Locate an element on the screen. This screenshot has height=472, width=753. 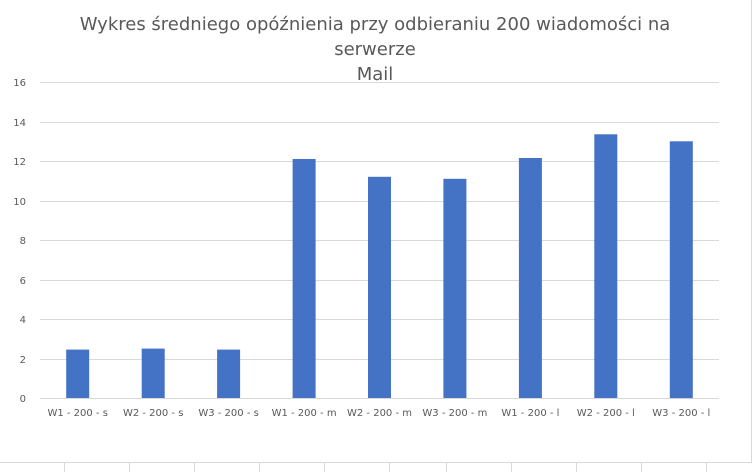
y-tick-label: 0 is located at coordinates (23, 399).